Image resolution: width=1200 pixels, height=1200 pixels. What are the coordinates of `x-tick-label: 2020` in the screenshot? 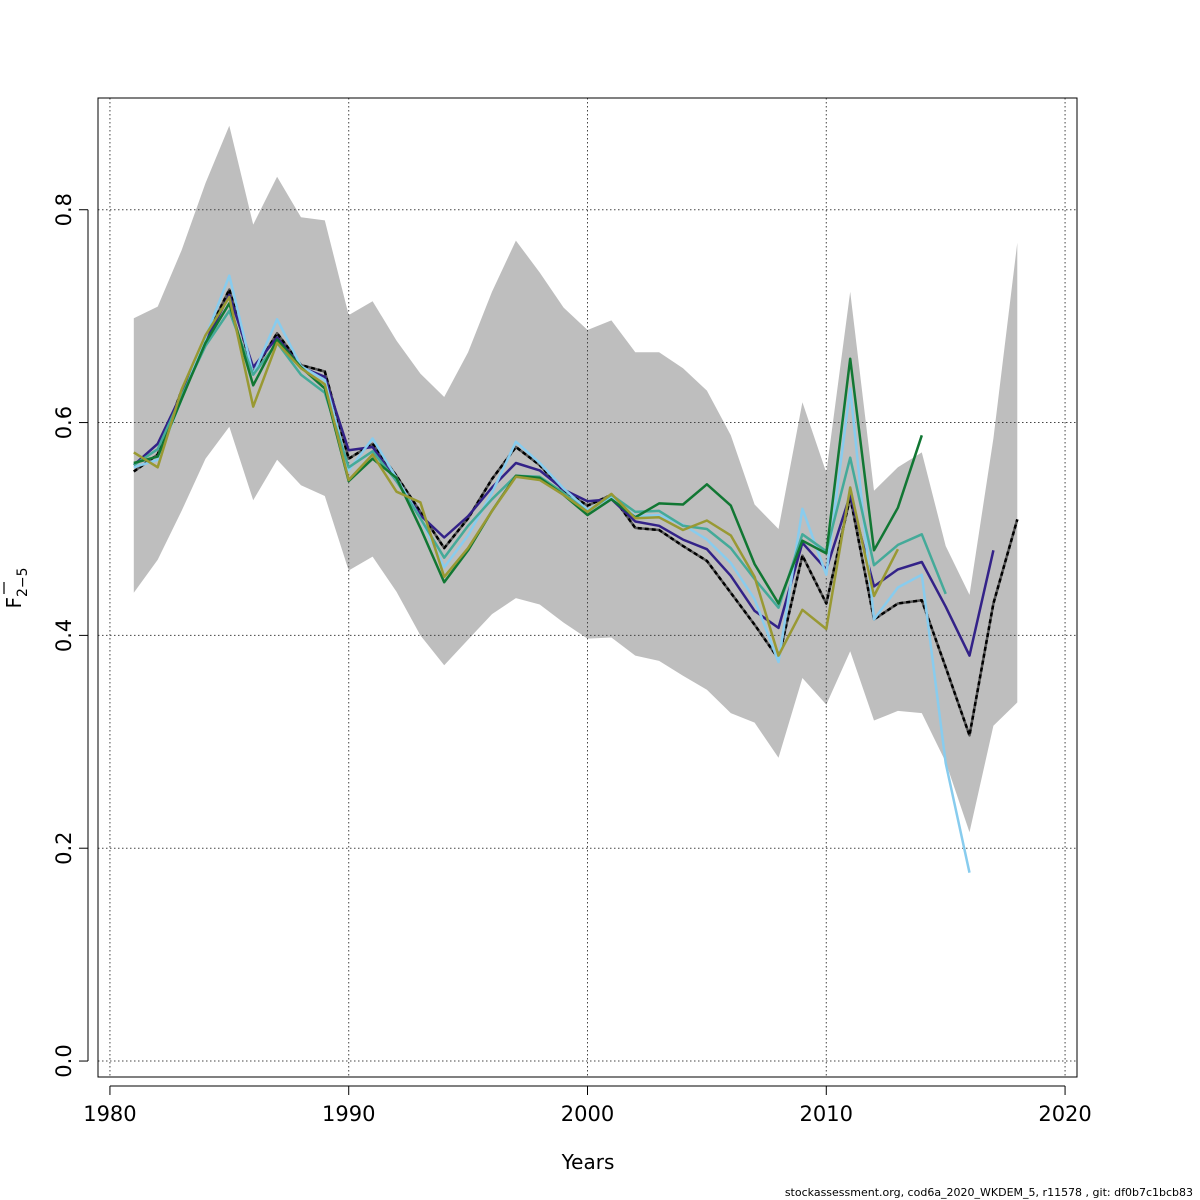 It's located at (1064, 1114).